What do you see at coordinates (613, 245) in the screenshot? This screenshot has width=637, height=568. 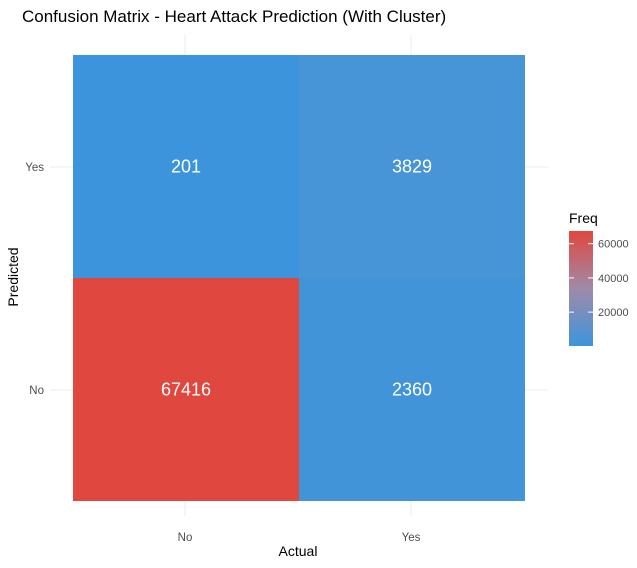 I see `legend-tick-label: 60000` at bounding box center [613, 245].